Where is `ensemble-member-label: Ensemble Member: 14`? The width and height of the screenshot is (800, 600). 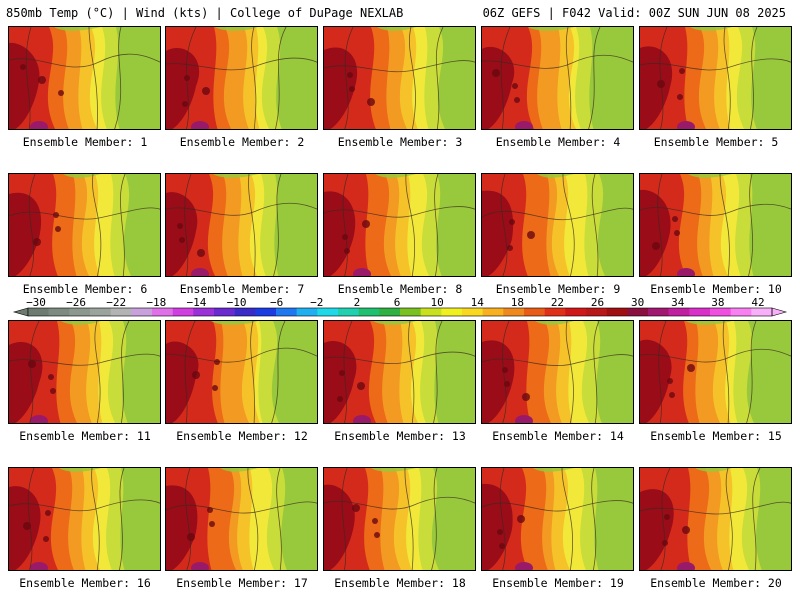
ensemble-member-label: Ensemble Member: 14 is located at coordinates (558, 436).